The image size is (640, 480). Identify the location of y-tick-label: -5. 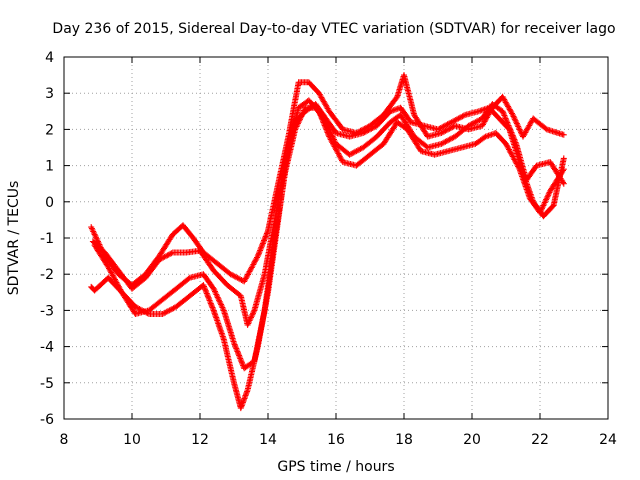
(47, 384).